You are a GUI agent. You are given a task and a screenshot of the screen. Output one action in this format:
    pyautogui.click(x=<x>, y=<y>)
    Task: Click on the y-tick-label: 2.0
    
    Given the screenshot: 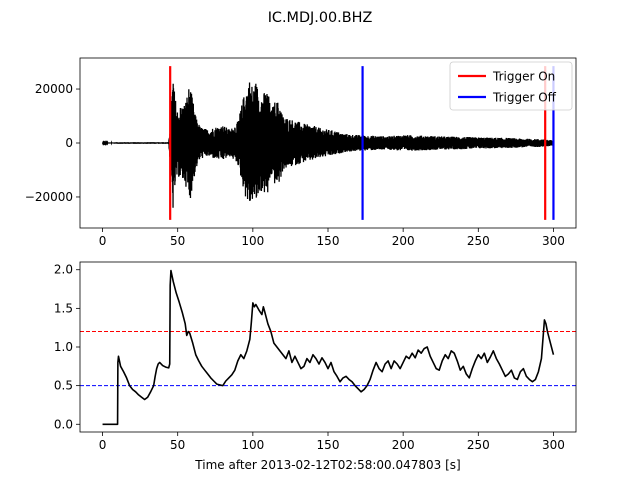 What is the action you would take?
    pyautogui.click(x=63, y=270)
    